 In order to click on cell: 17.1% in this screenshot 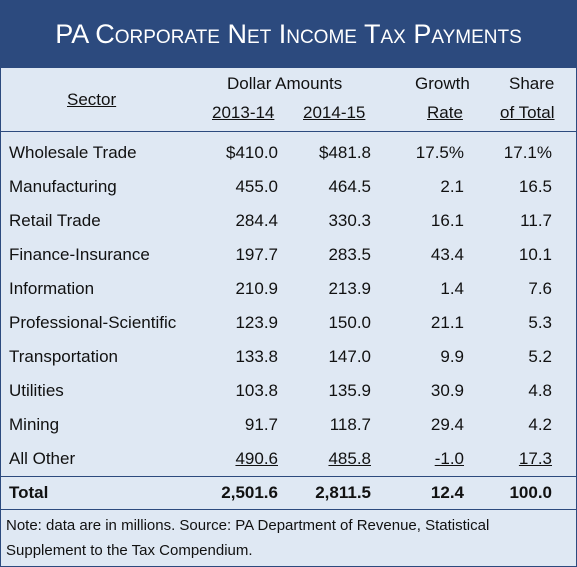, I will do `click(527, 152)`.